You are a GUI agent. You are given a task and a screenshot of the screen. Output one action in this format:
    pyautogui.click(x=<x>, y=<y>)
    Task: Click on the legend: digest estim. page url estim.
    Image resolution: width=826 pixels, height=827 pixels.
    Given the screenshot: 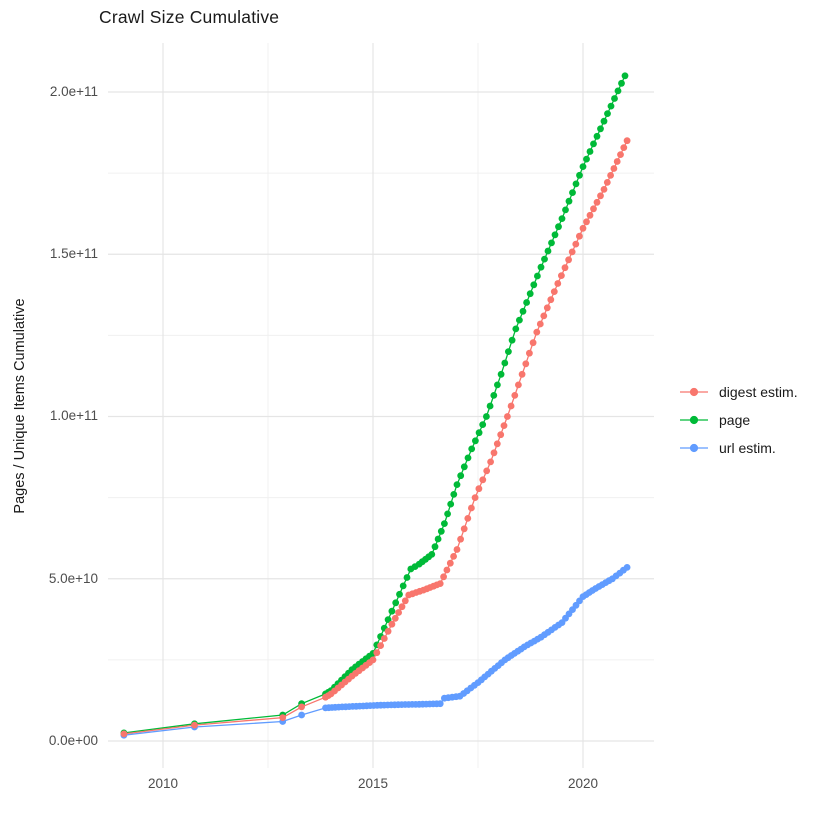 What is the action you would take?
    pyautogui.click(x=749, y=420)
    